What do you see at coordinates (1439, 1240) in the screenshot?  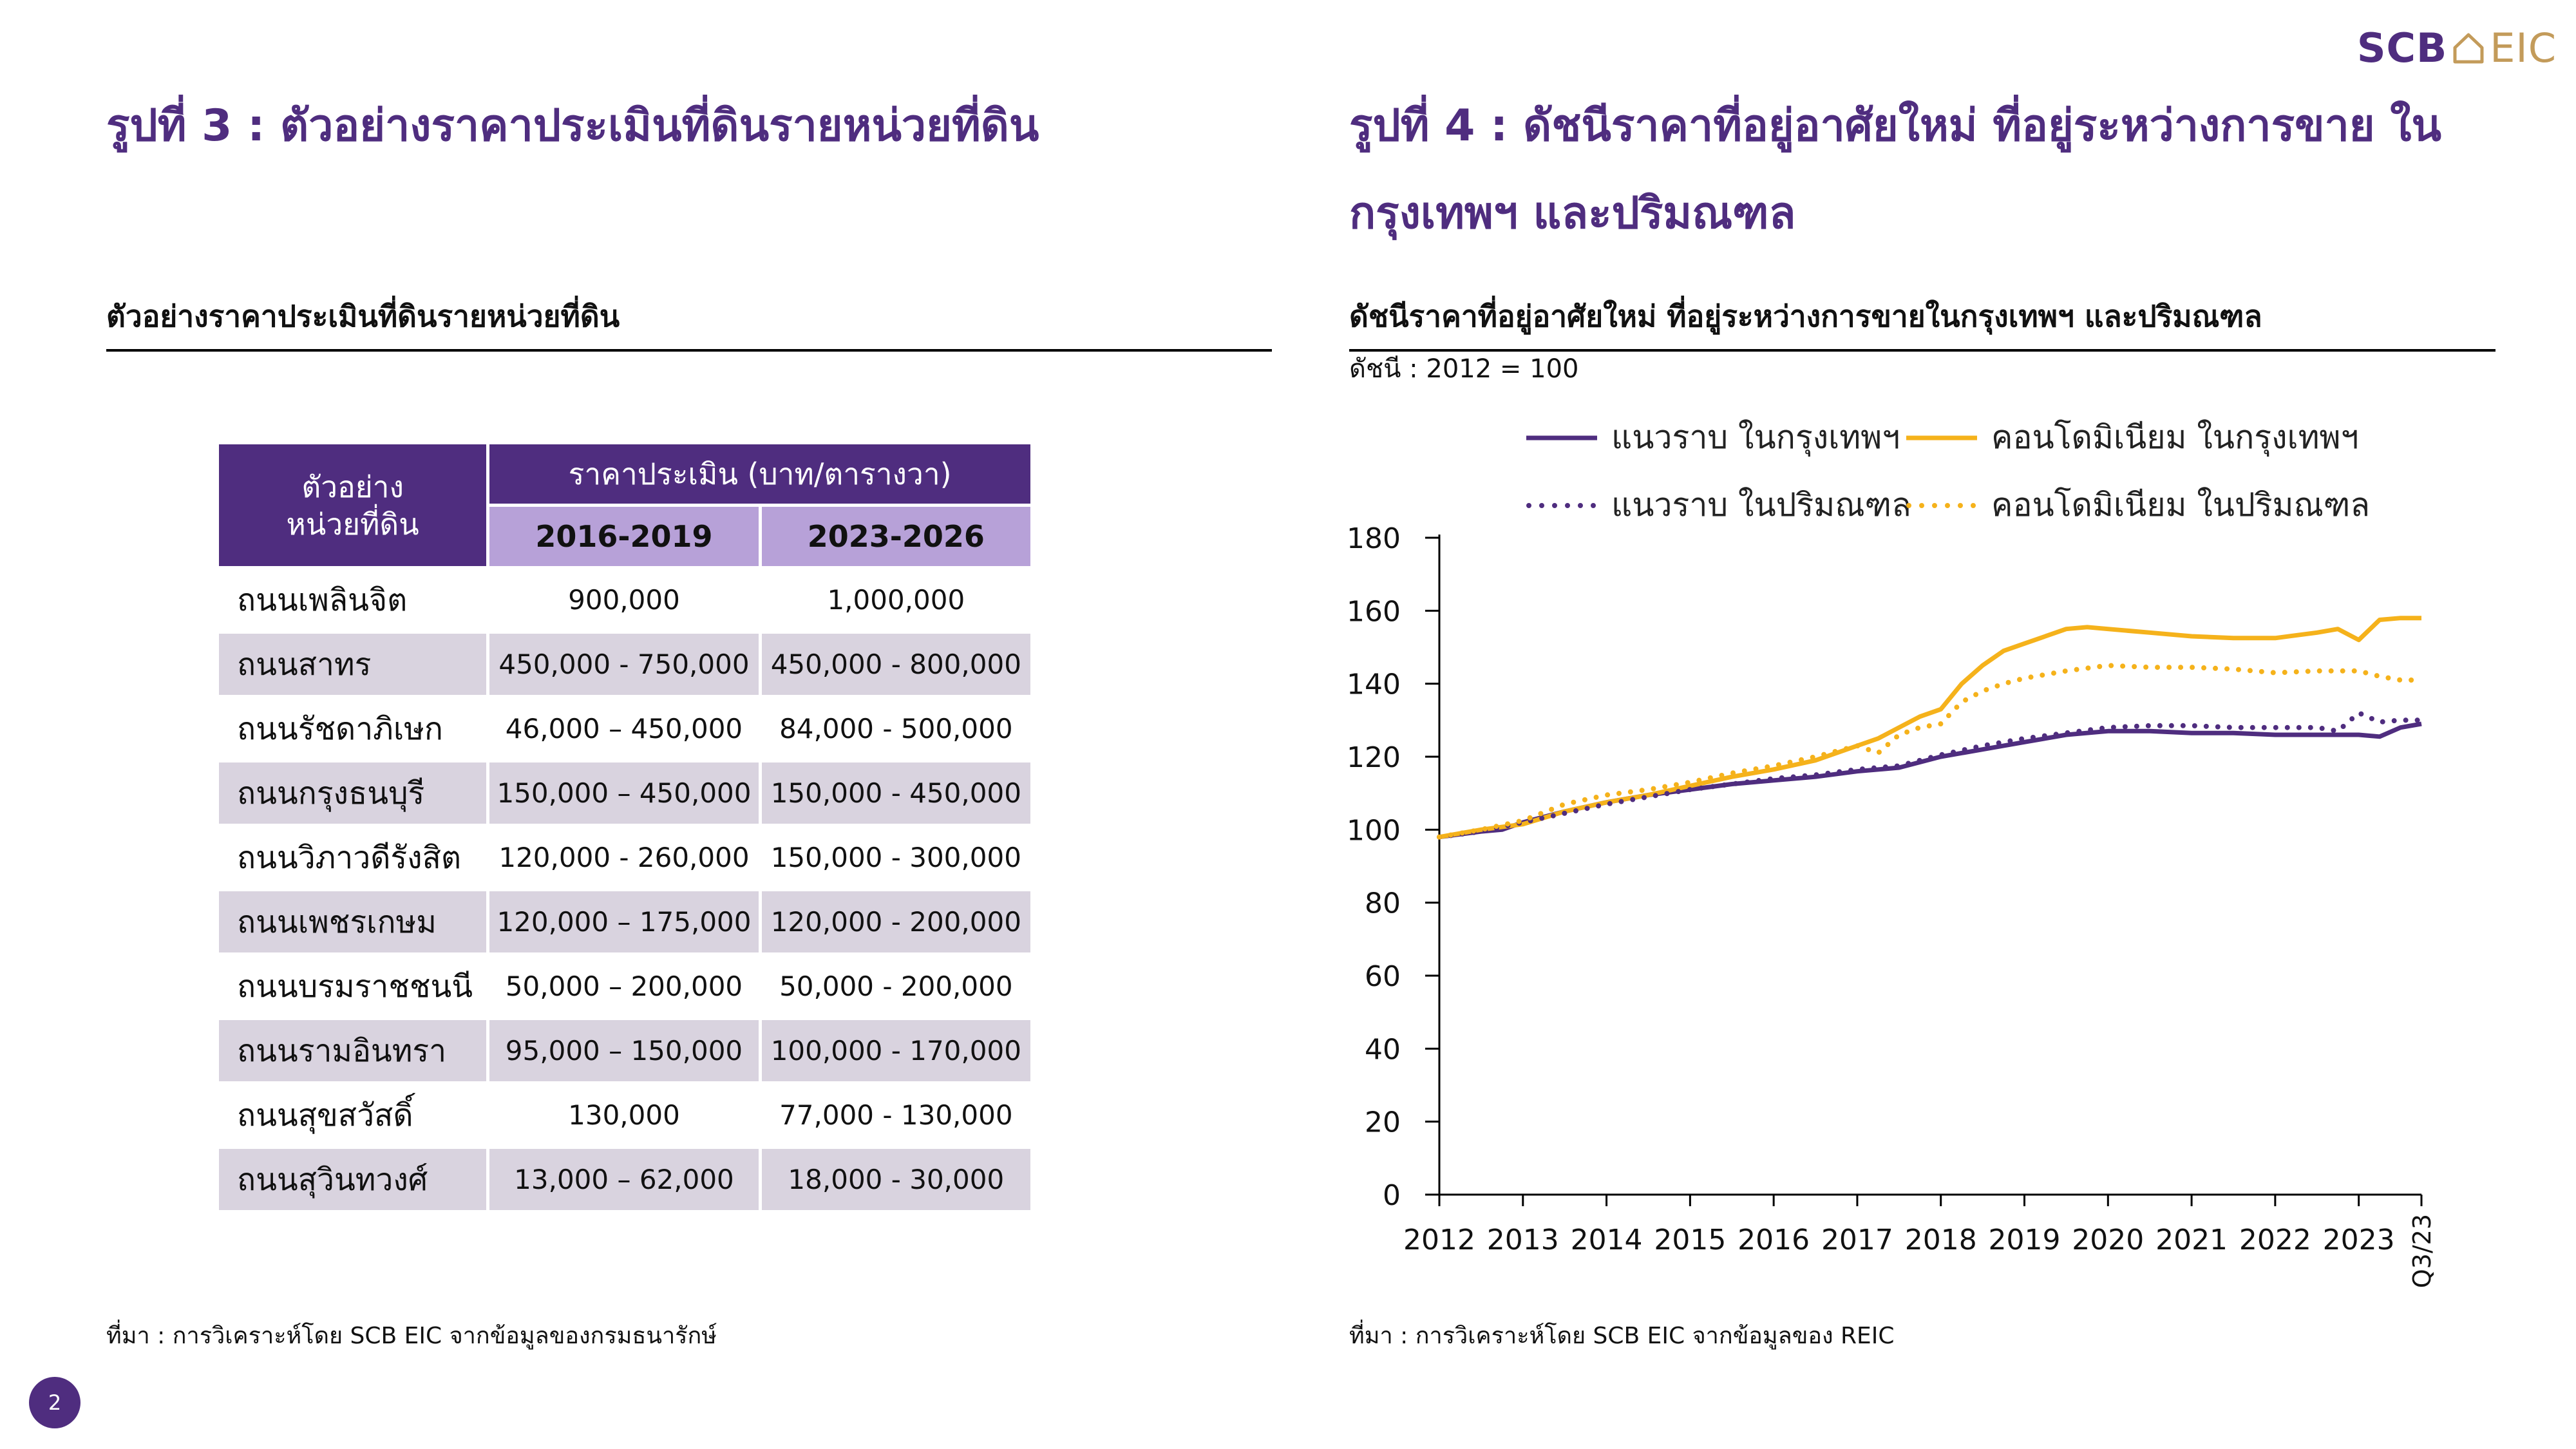 I see `x-tick-label: 2012` at bounding box center [1439, 1240].